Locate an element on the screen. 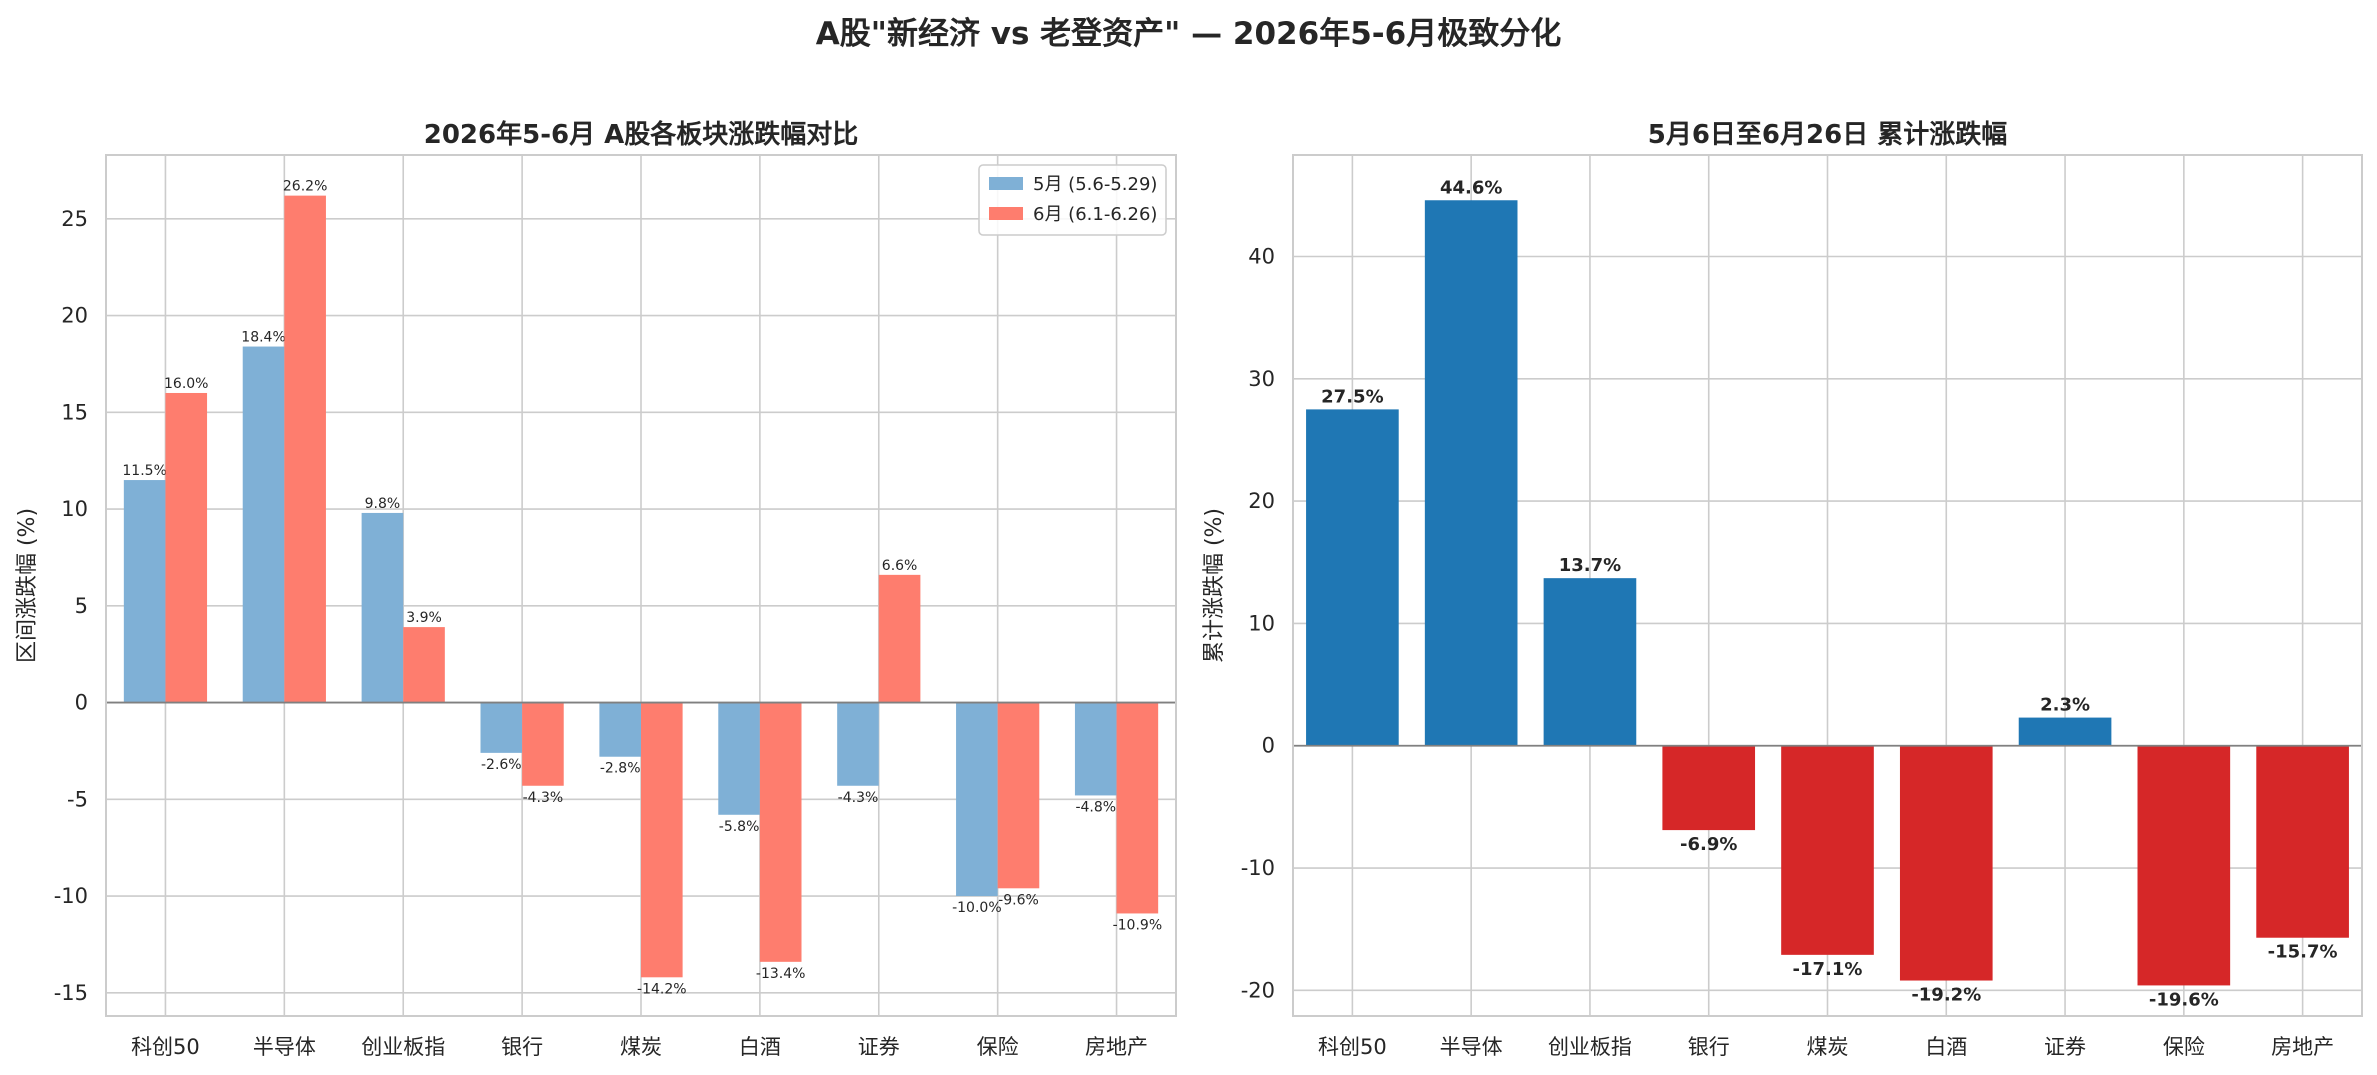 Image resolution: width=2377 pixels, height=1075 pixels. panel1-legend-label: 5月 (5.6-5.29) is located at coordinates (1095, 184).